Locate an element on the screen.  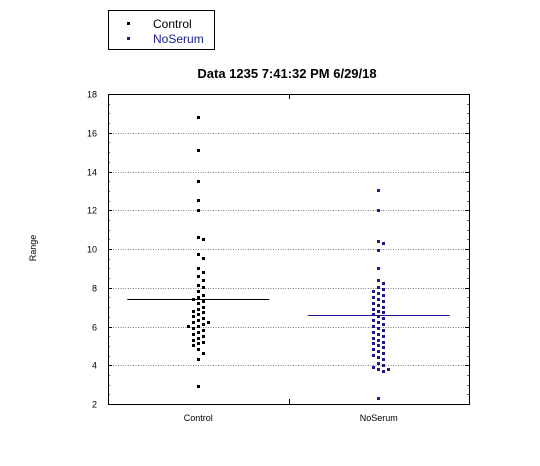
y-tick-label: 2 is located at coordinates (94, 405).